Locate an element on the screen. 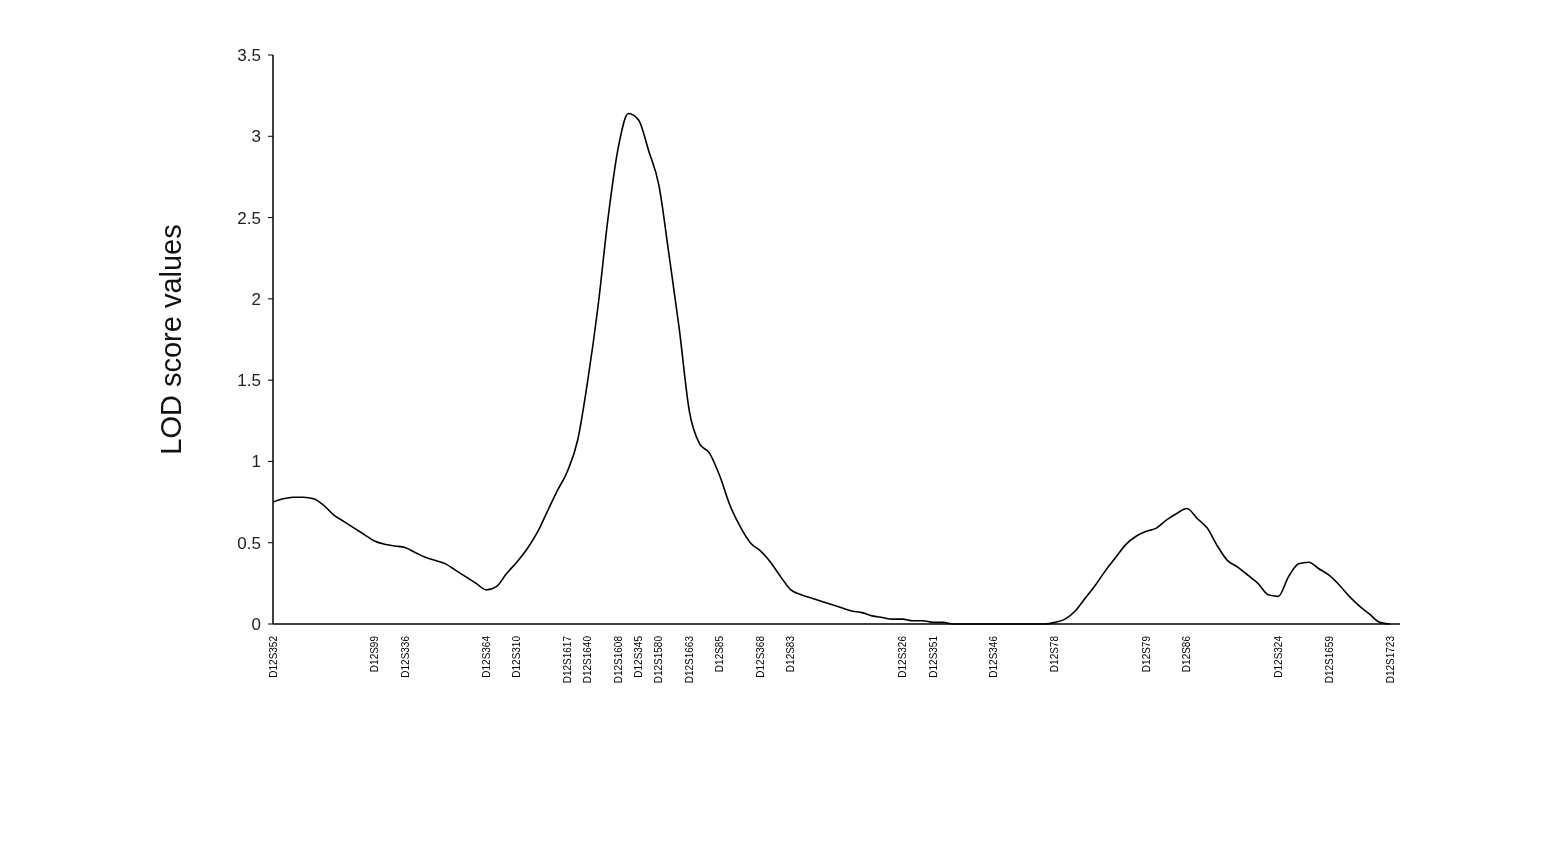 This screenshot has width=1557, height=864. x-tick-label: D12S1617 is located at coordinates (567, 659).